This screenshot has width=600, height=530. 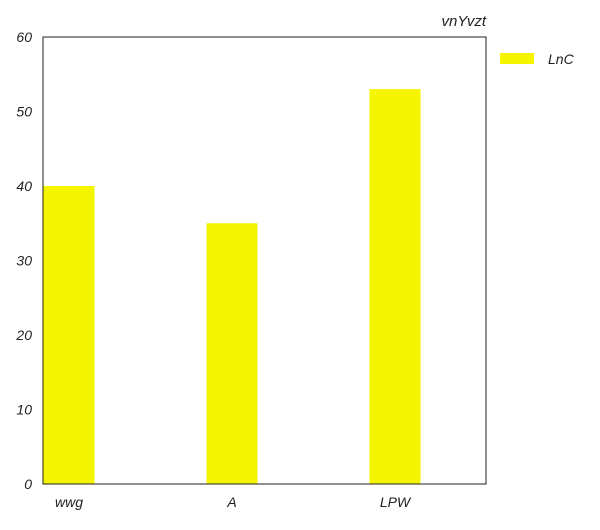 What do you see at coordinates (69, 502) in the screenshot?
I see `x-tick-label: wwg` at bounding box center [69, 502].